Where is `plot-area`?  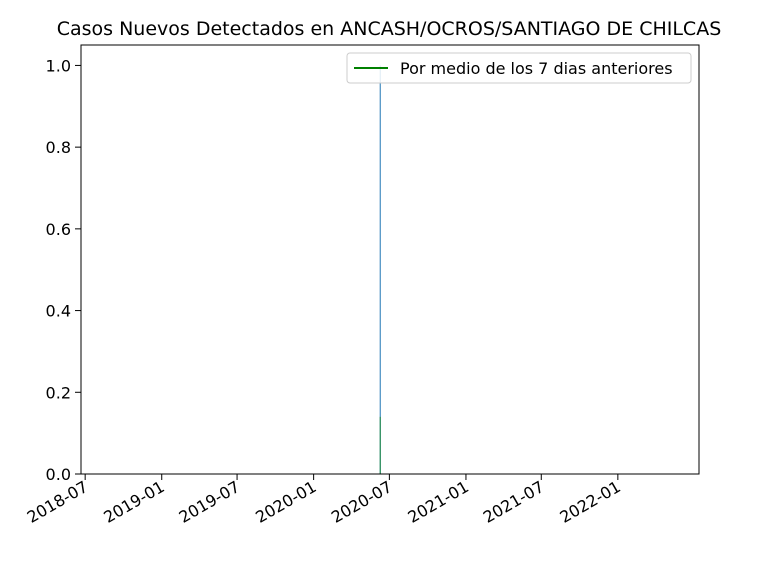 plot-area is located at coordinates (380, 269).